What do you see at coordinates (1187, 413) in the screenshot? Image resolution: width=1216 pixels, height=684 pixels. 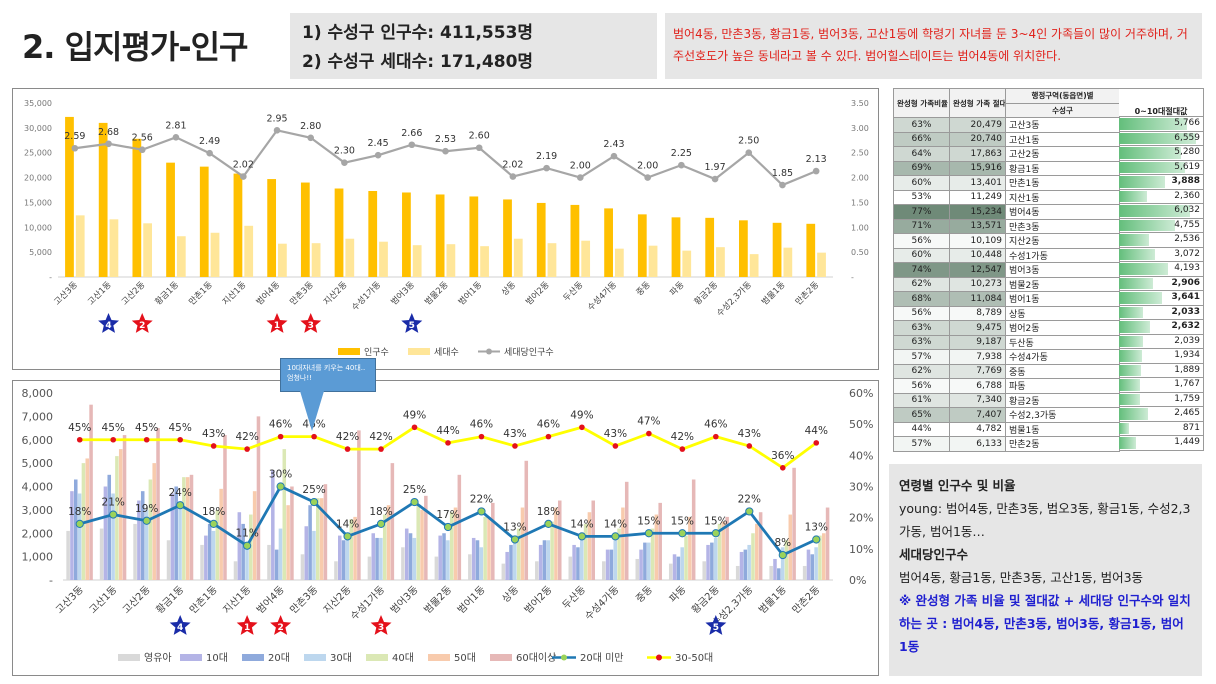 I see `bar-value: 2,465` at bounding box center [1187, 413].